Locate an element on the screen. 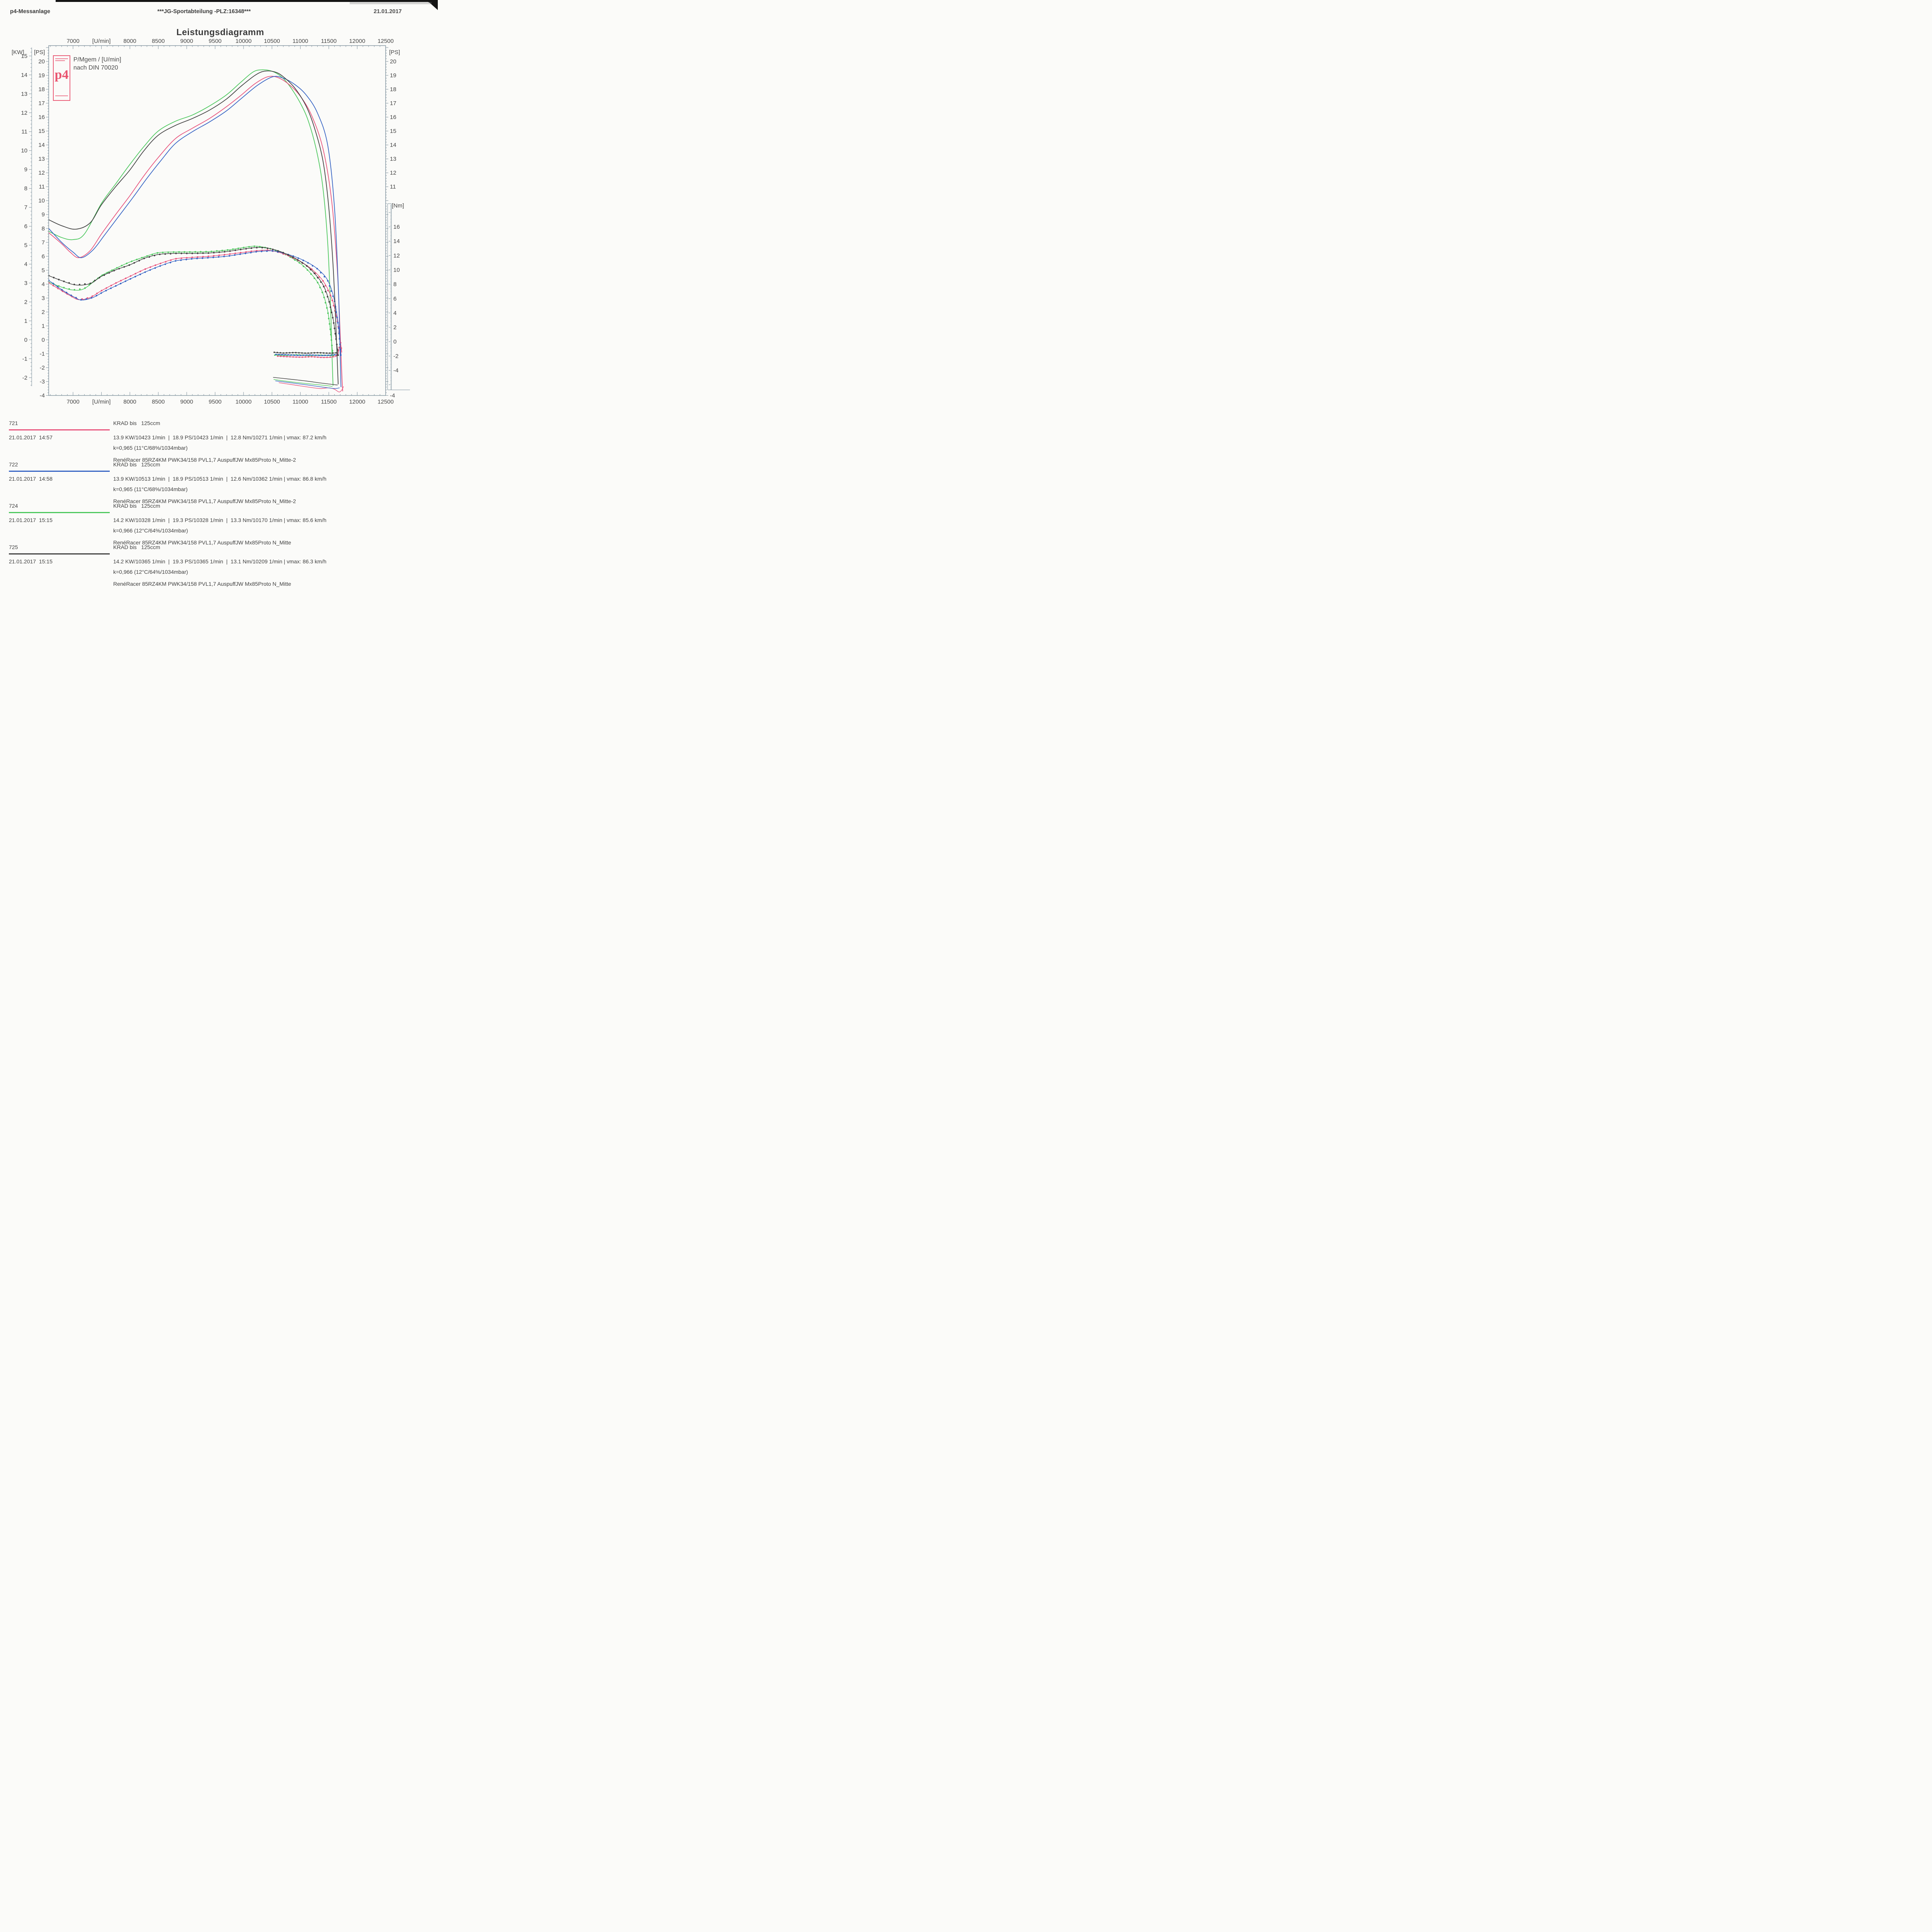  svg-text: 12000 is located at coordinates (358, 402).